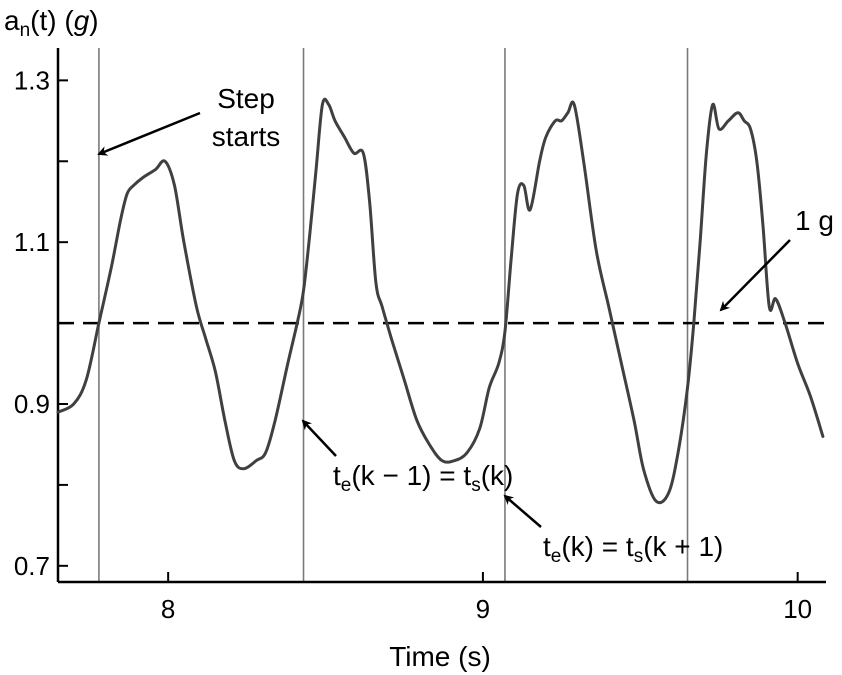 This screenshot has height=675, width=842. I want to click on arrow-one-g, so click(755, 275).